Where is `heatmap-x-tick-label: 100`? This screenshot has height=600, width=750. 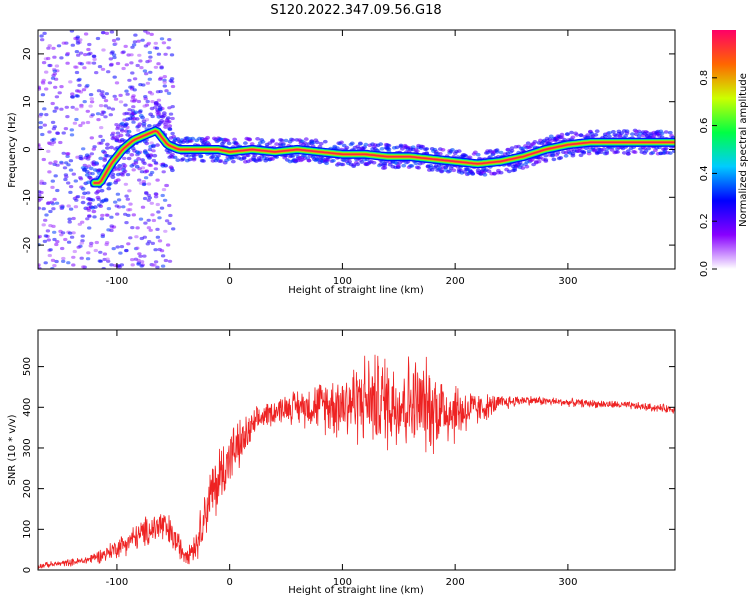 heatmap-x-tick-label: 100 is located at coordinates (342, 281).